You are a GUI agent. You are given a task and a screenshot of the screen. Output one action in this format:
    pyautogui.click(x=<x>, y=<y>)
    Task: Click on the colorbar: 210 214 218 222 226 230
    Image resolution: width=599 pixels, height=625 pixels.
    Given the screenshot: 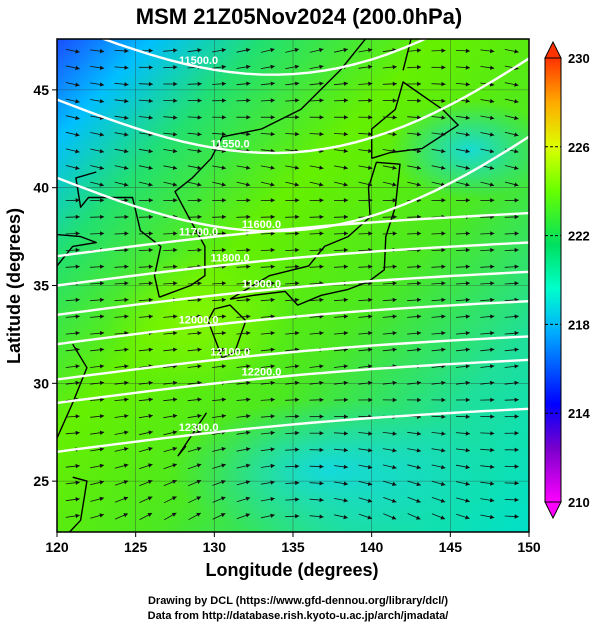 What is the action you would take?
    pyautogui.click(x=567, y=280)
    